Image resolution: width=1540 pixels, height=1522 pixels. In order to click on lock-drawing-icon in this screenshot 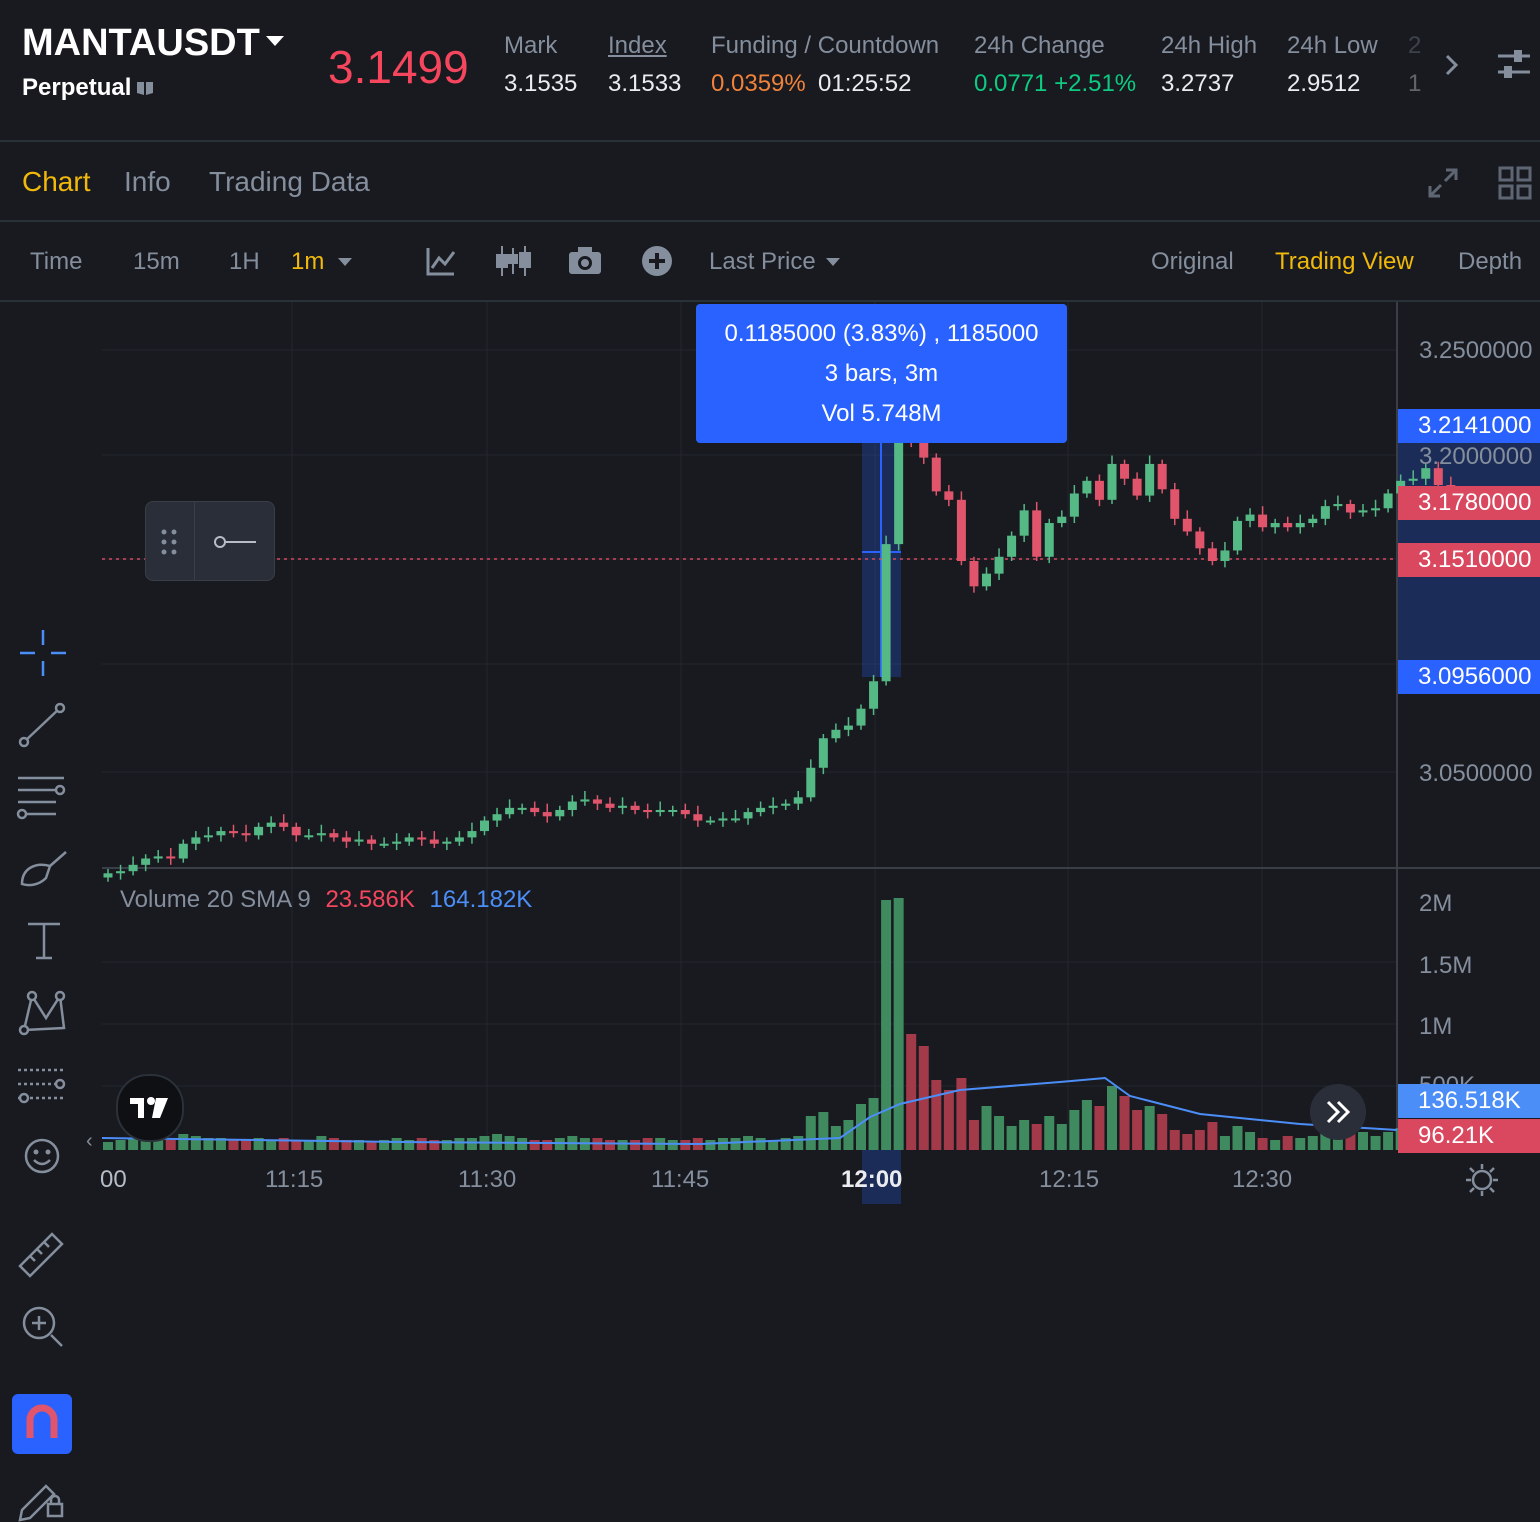, I will do `click(43, 1496)`.